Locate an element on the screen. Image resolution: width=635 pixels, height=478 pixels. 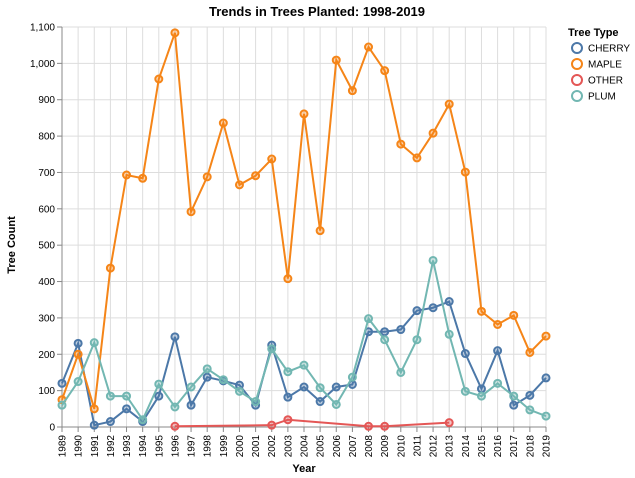
x-tick-label: 2015 is located at coordinates (482, 446).